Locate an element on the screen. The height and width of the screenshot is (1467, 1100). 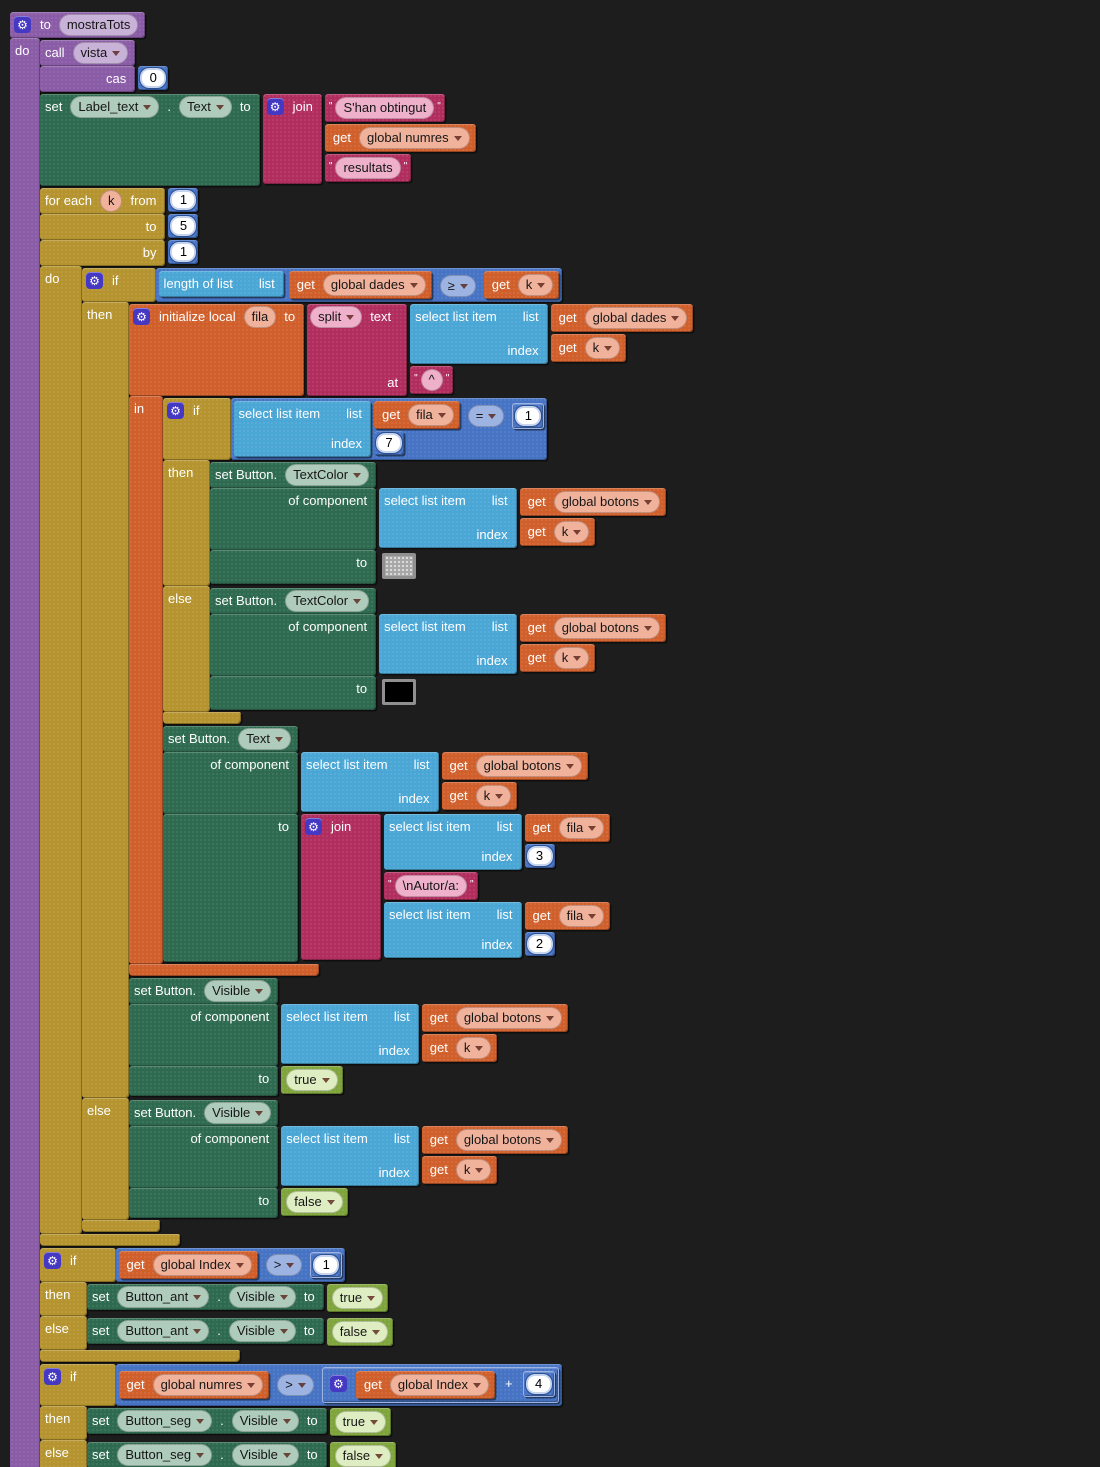
string-block: " \nAutor/a: " is located at coordinates (431, 886).